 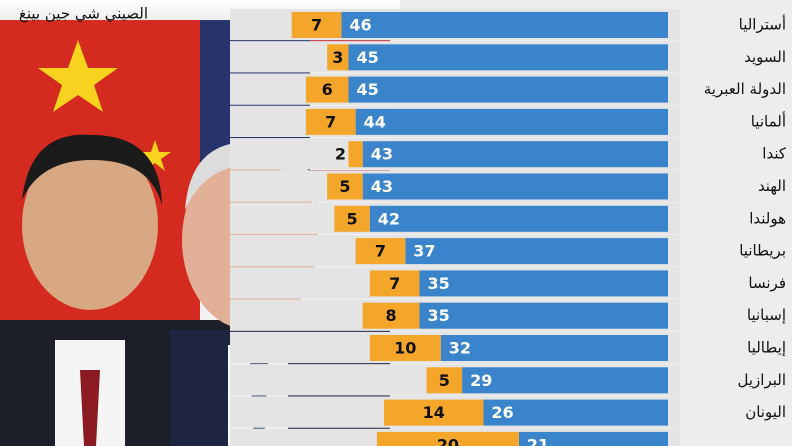 I want to click on value-label: 3, so click(x=337, y=57).